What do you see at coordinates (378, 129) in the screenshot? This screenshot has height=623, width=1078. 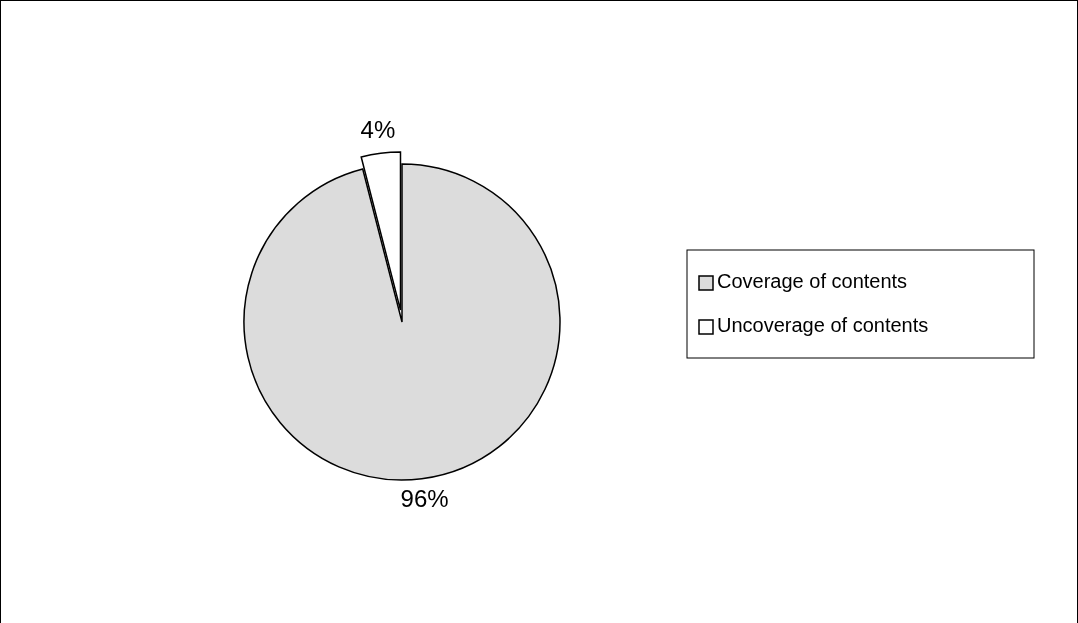 I see `data-label: 4%` at bounding box center [378, 129].